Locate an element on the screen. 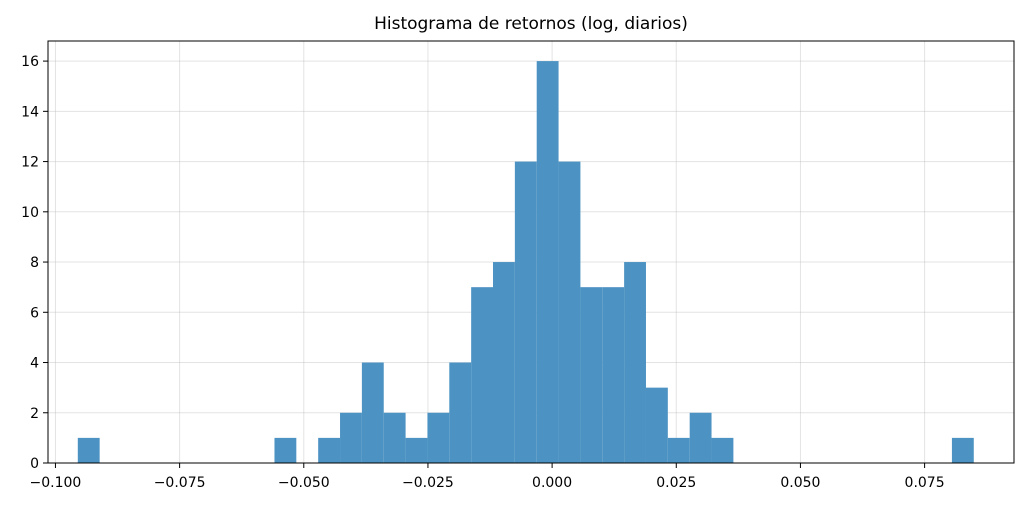 This screenshot has width=1027, height=507. y-tick-label-6: 12 is located at coordinates (30, 163).